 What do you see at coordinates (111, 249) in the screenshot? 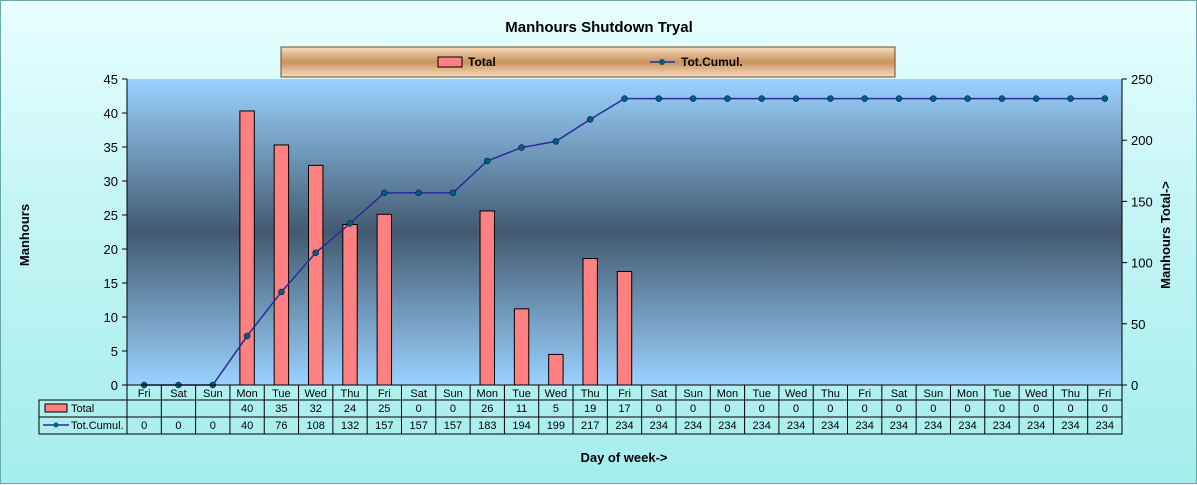
I see `y-tick-label: 20` at bounding box center [111, 249].